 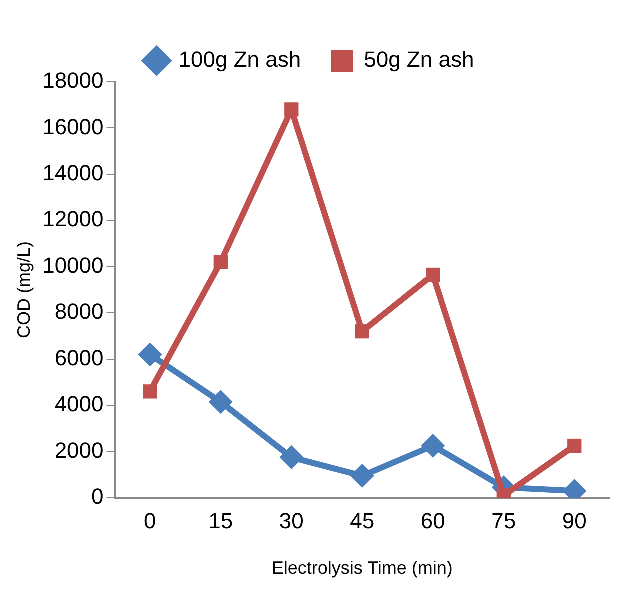 I want to click on y-tick-label: 2000, so click(x=79, y=450).